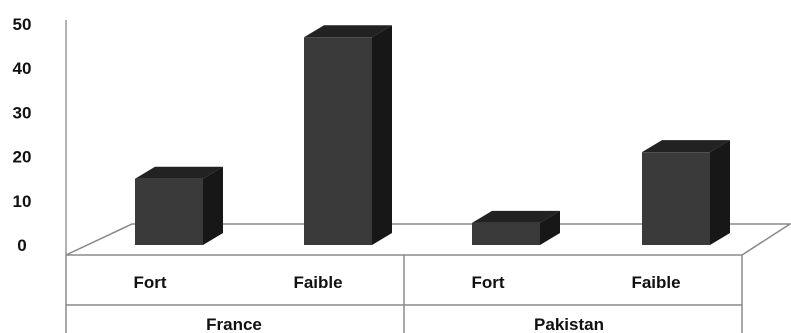  What do you see at coordinates (21, 245) in the screenshot?
I see `y-tick-label: 0` at bounding box center [21, 245].